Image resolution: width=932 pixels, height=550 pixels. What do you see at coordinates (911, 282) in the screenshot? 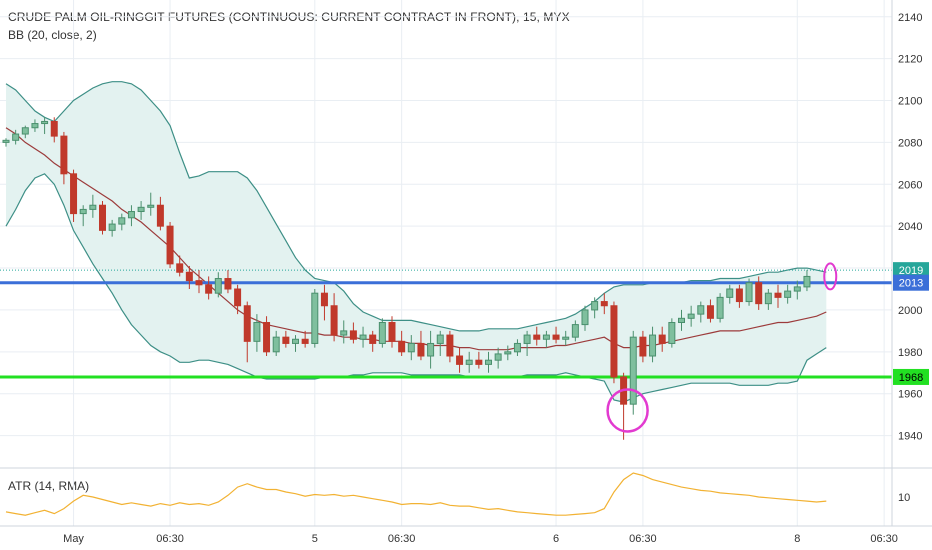
I see `price-label-blue-bg` at bounding box center [911, 282].